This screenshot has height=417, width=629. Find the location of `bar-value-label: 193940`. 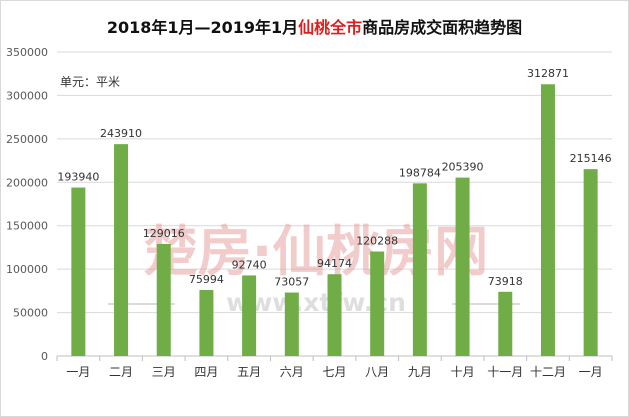

bar-value-label: 193940 is located at coordinates (78, 177).